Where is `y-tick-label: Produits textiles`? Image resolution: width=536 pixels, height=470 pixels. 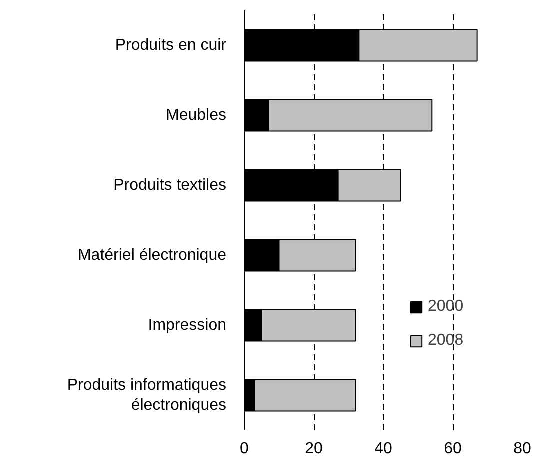
y-tick-label: Produits textiles is located at coordinates (170, 185).